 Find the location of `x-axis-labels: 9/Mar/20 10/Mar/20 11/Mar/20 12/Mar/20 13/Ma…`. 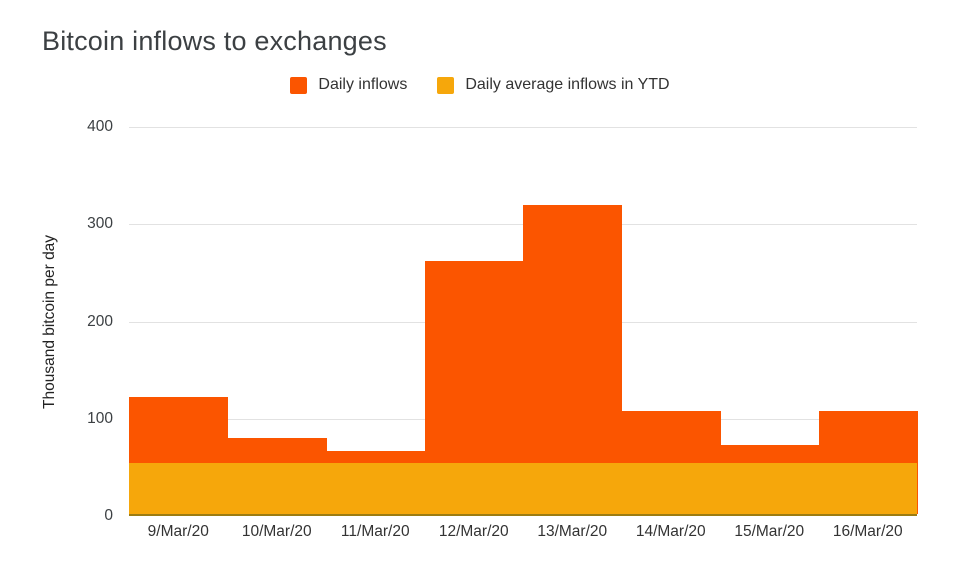

x-axis-labels: 9/Mar/20 10/Mar/20 11/Mar/20 12/Mar/20 13/Ma… is located at coordinates (523, 534).